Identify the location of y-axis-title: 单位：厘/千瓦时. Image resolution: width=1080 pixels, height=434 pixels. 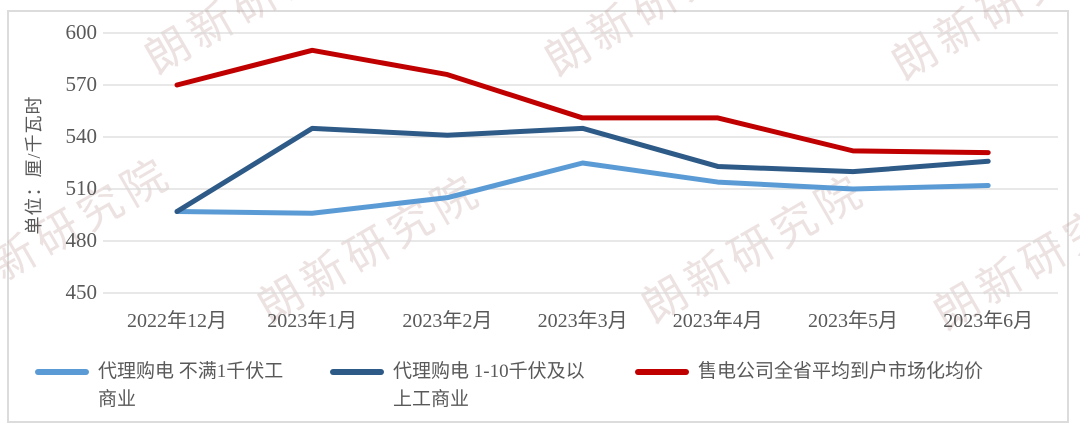
(34, 165).